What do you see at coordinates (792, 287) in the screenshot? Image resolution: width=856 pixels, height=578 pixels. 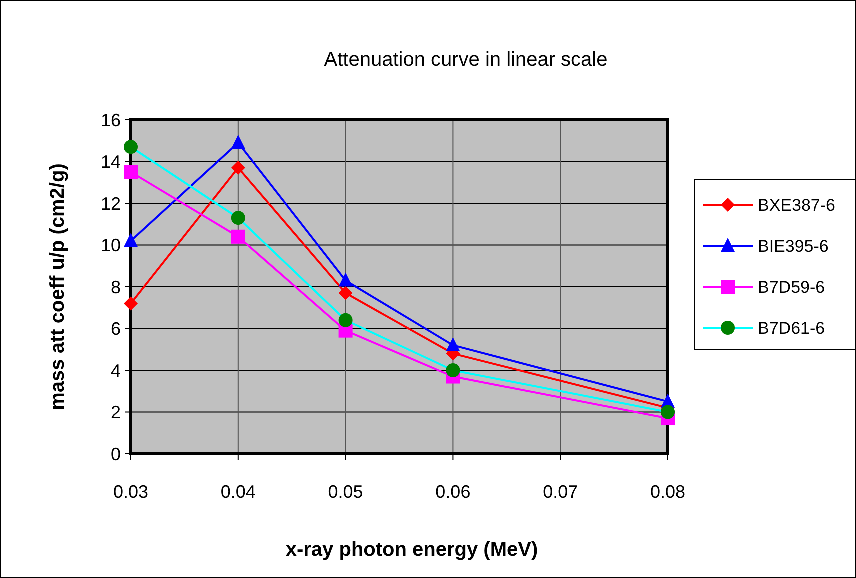 I see `legend-label: B7D59-6` at bounding box center [792, 287].